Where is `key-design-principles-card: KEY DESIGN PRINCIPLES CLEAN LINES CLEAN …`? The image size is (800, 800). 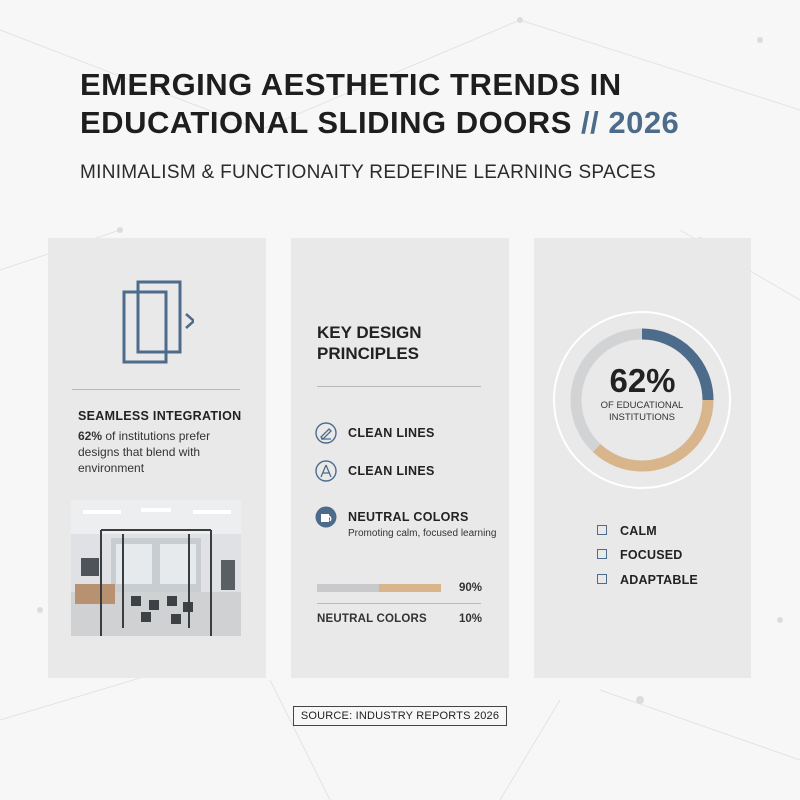 key-design-principles-card: KEY DESIGN PRINCIPLES CLEAN LINES CLEAN … is located at coordinates (400, 458).